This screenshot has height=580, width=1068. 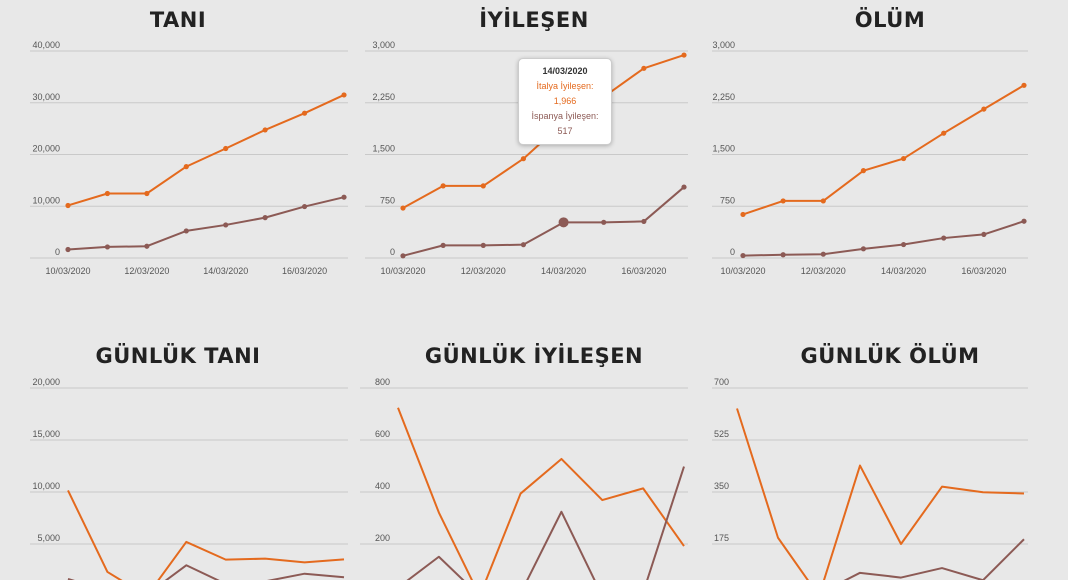 What do you see at coordinates (46, 97) in the screenshot?
I see `y-tick-label: 30,000` at bounding box center [46, 97].